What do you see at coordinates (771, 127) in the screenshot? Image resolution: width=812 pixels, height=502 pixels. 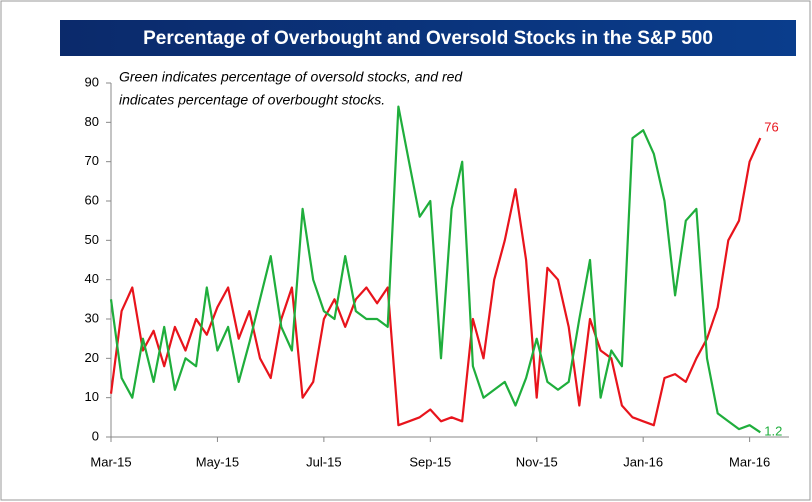 I see `end-value-label: 76` at bounding box center [771, 127].